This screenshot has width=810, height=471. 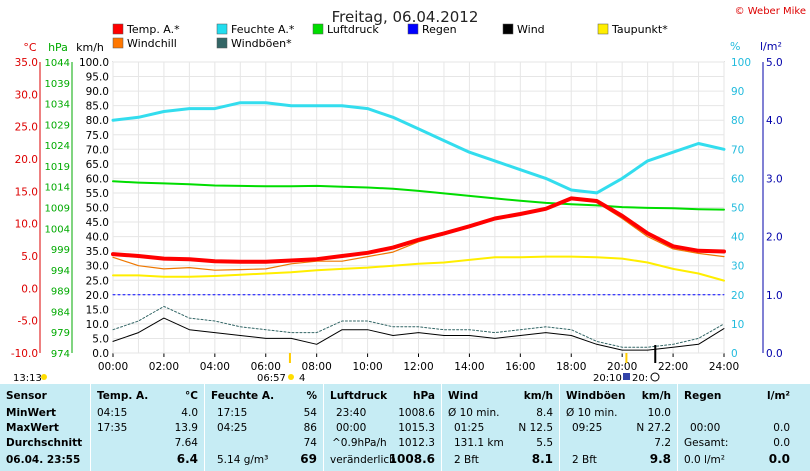 I want to click on temp-tick-label: 35.0, so click(x=26, y=63).